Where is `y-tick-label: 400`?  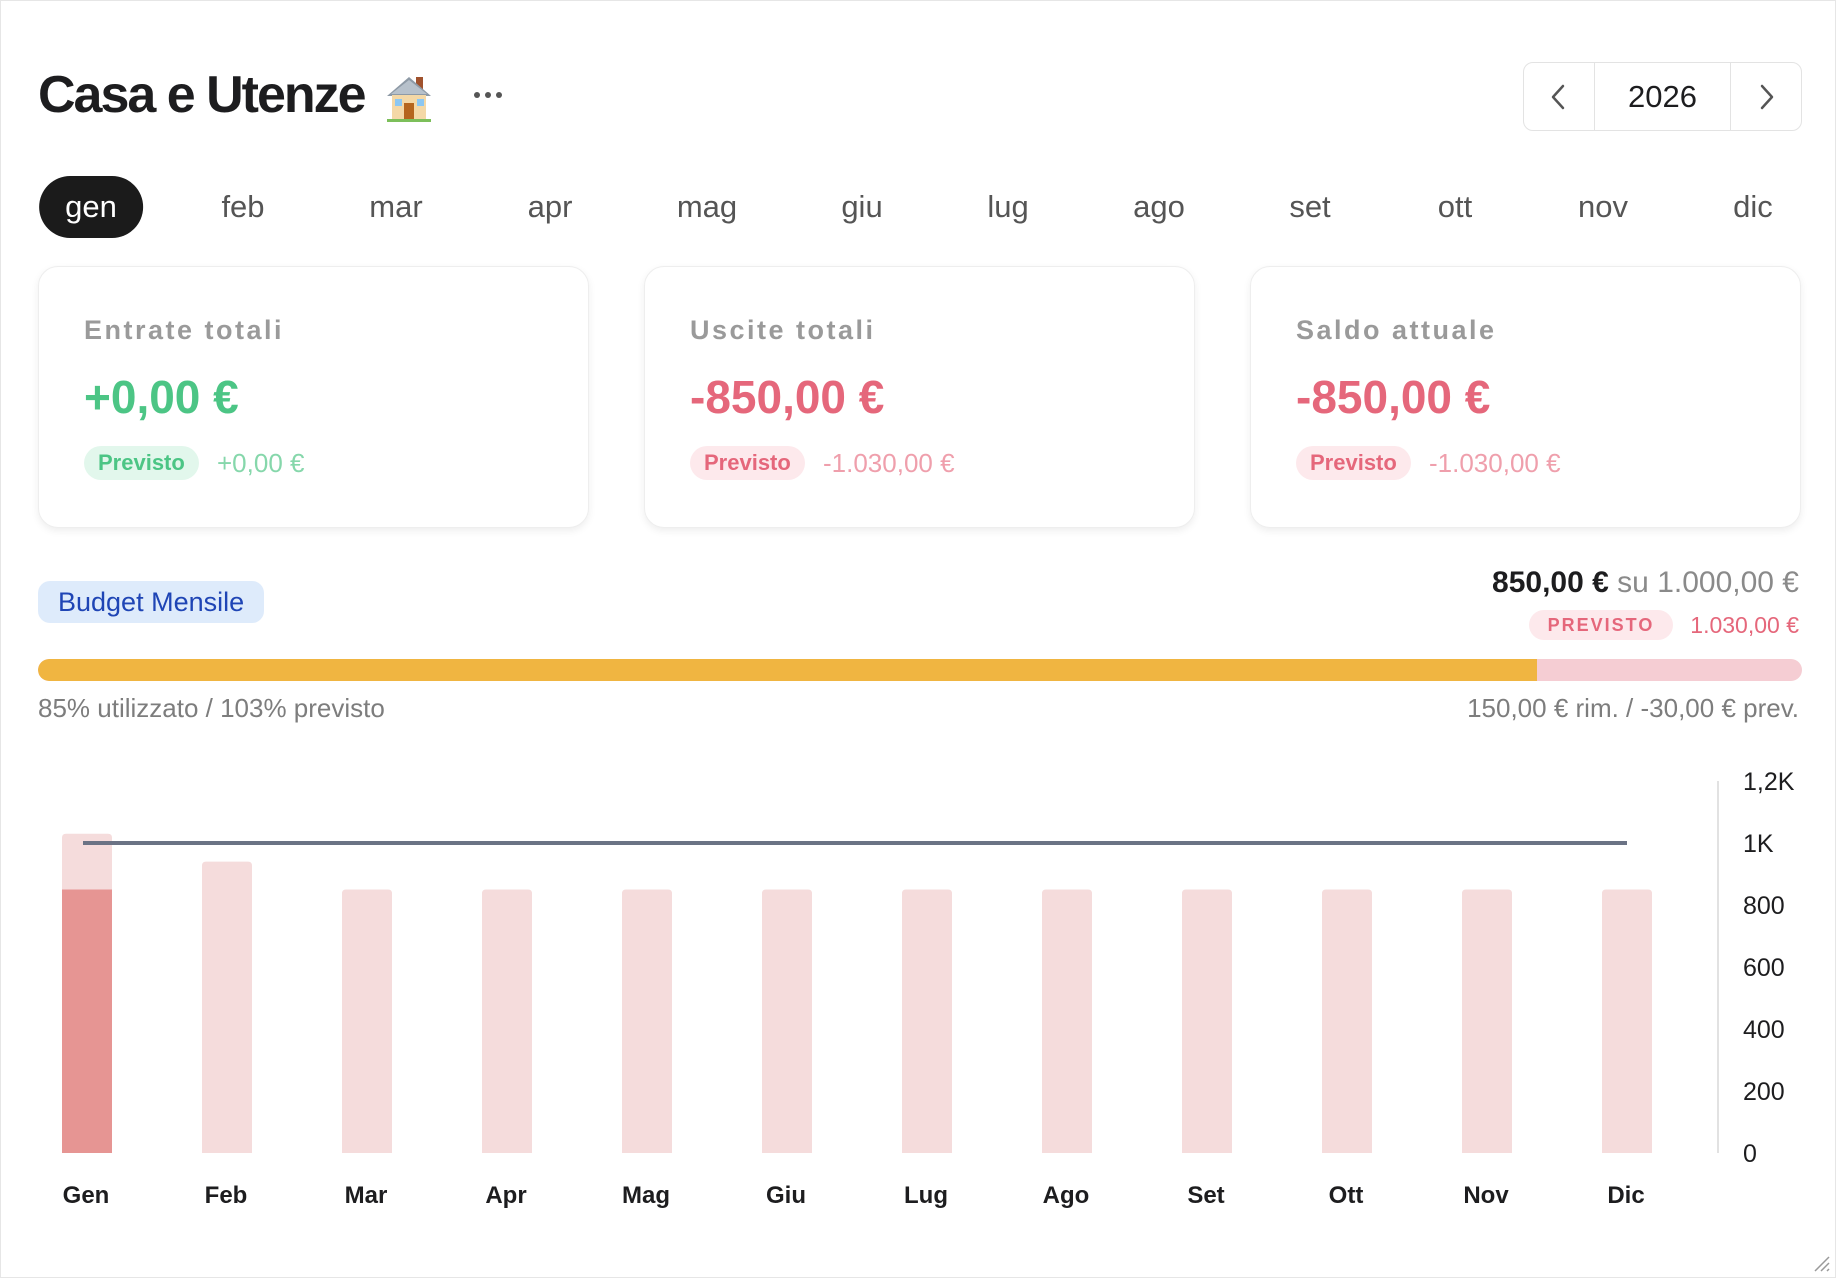 y-tick-label: 400 is located at coordinates (1764, 1030).